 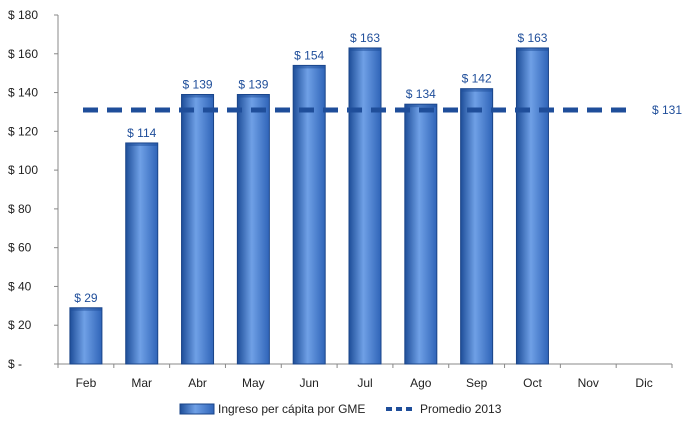 I want to click on data-label: $ 154, so click(x=309, y=55).